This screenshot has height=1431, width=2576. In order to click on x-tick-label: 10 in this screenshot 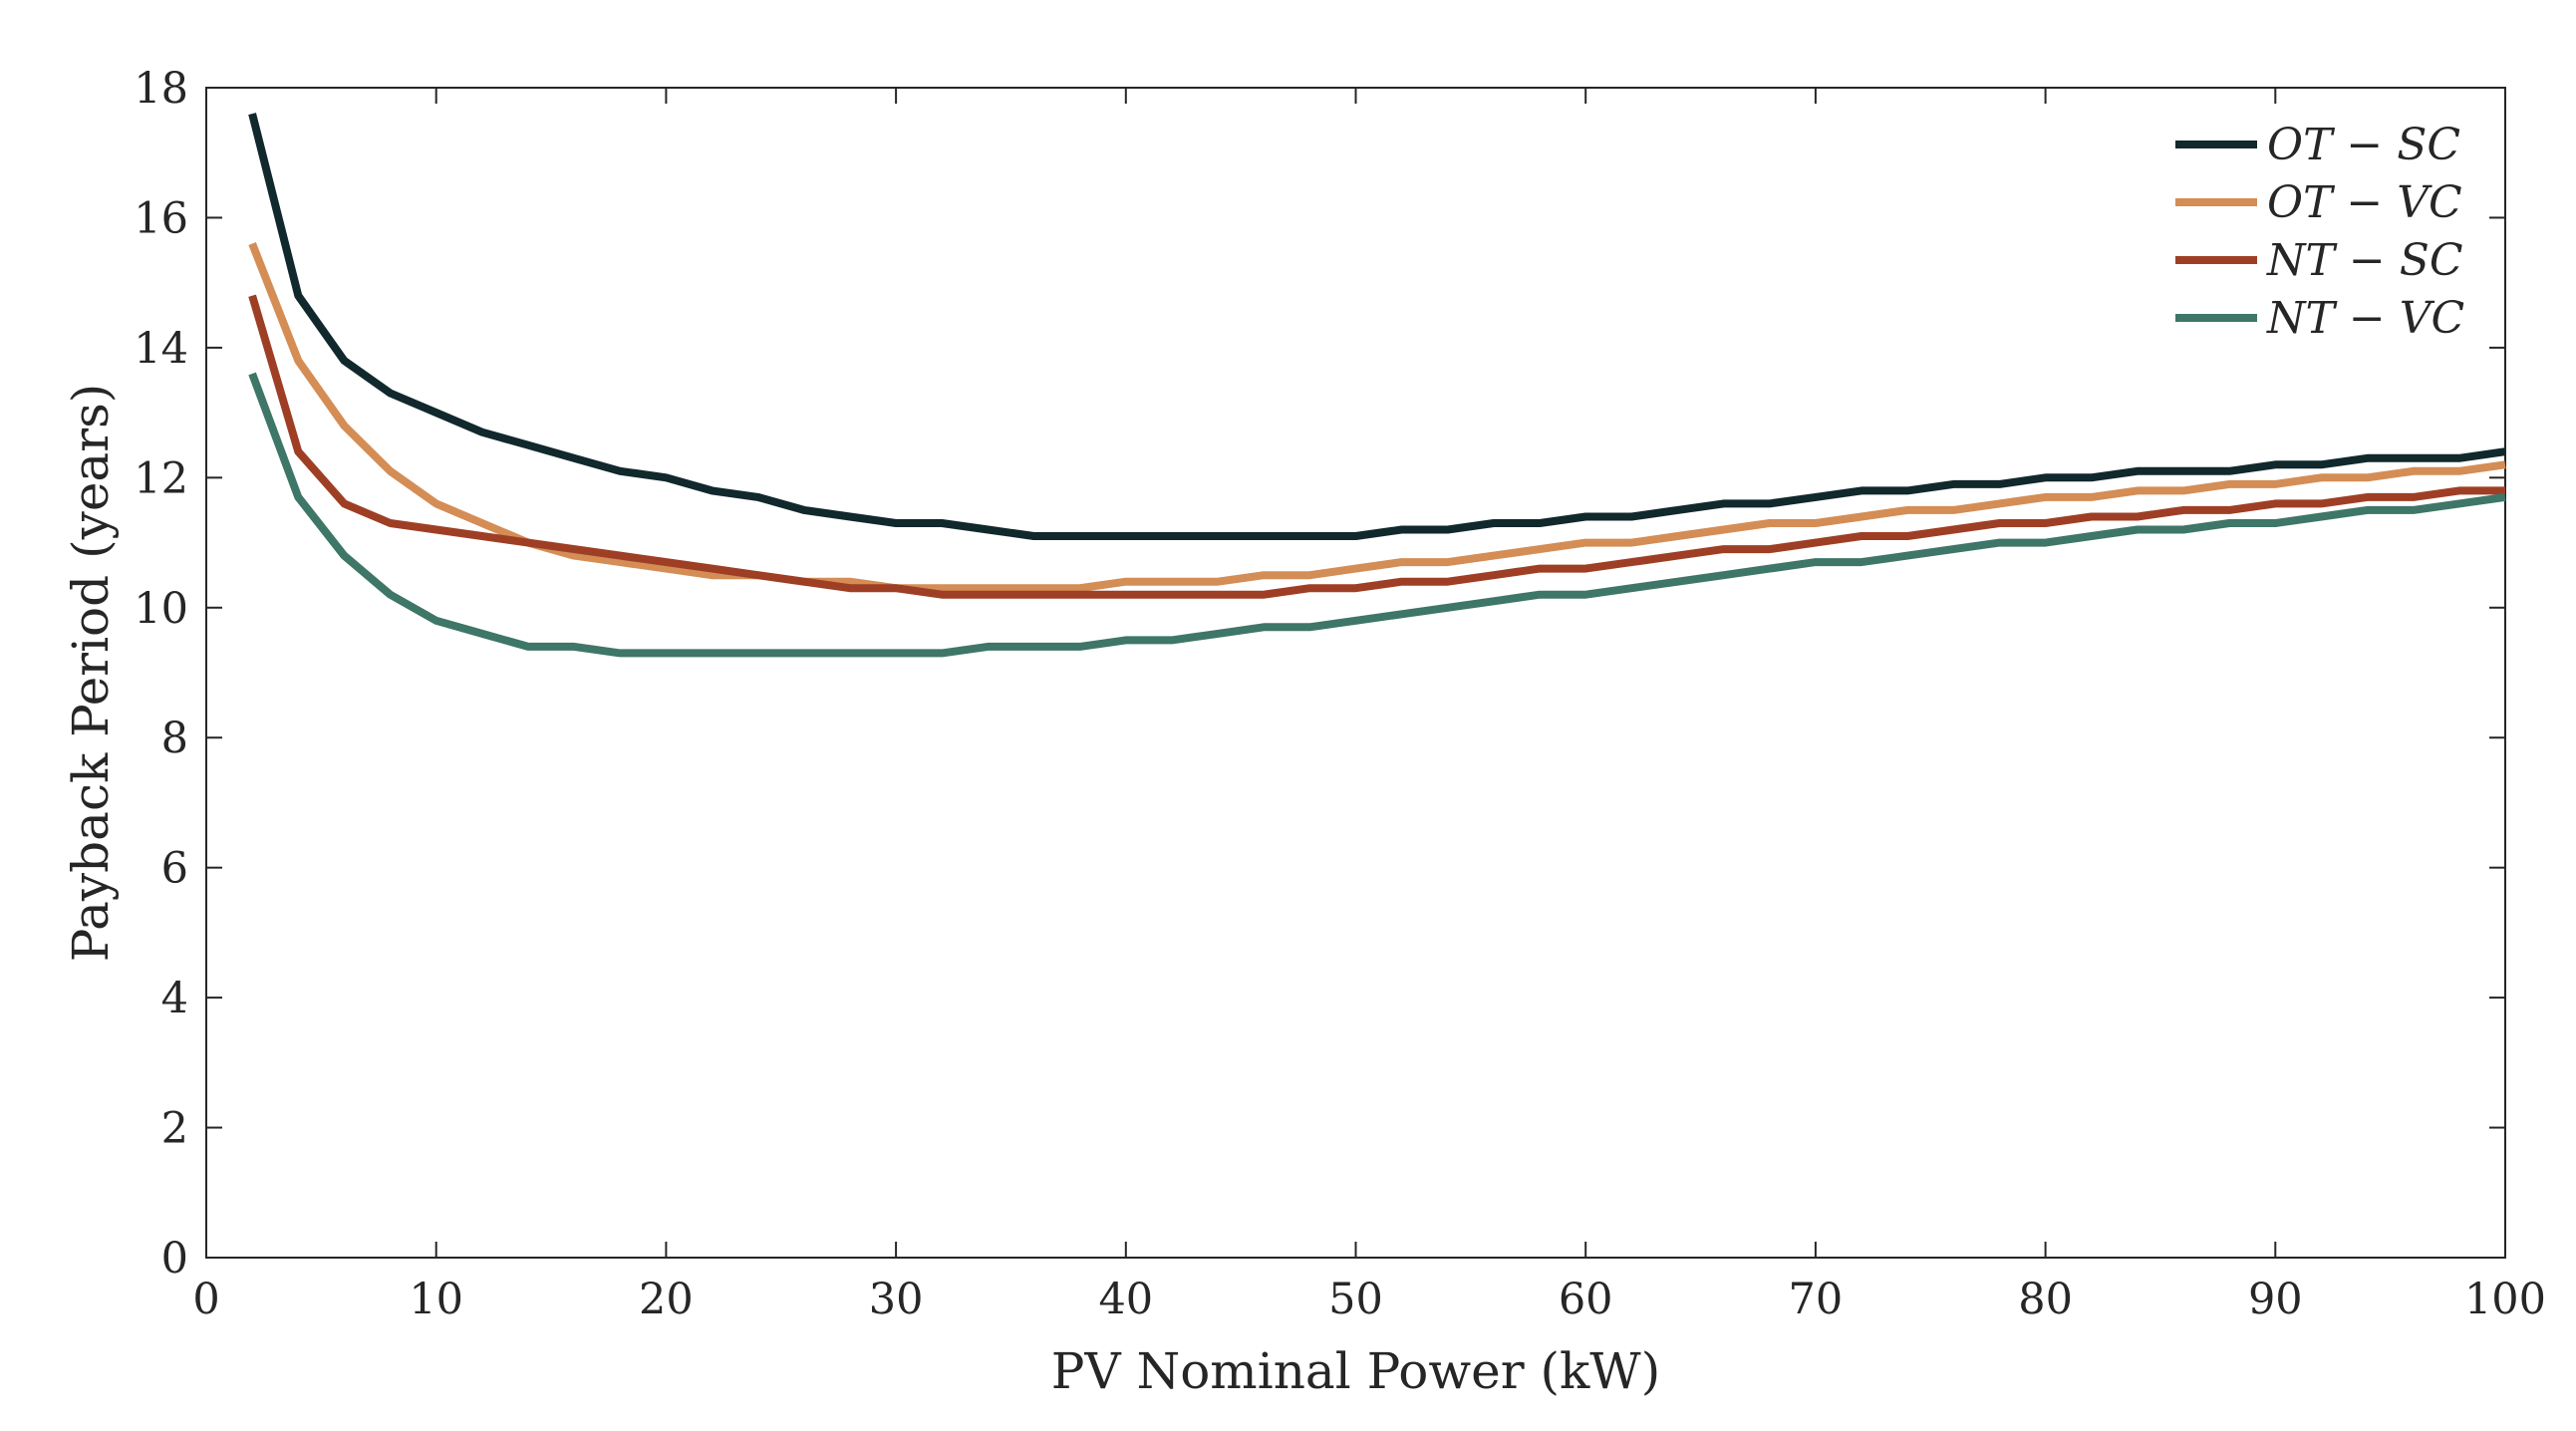, I will do `click(436, 1299)`.